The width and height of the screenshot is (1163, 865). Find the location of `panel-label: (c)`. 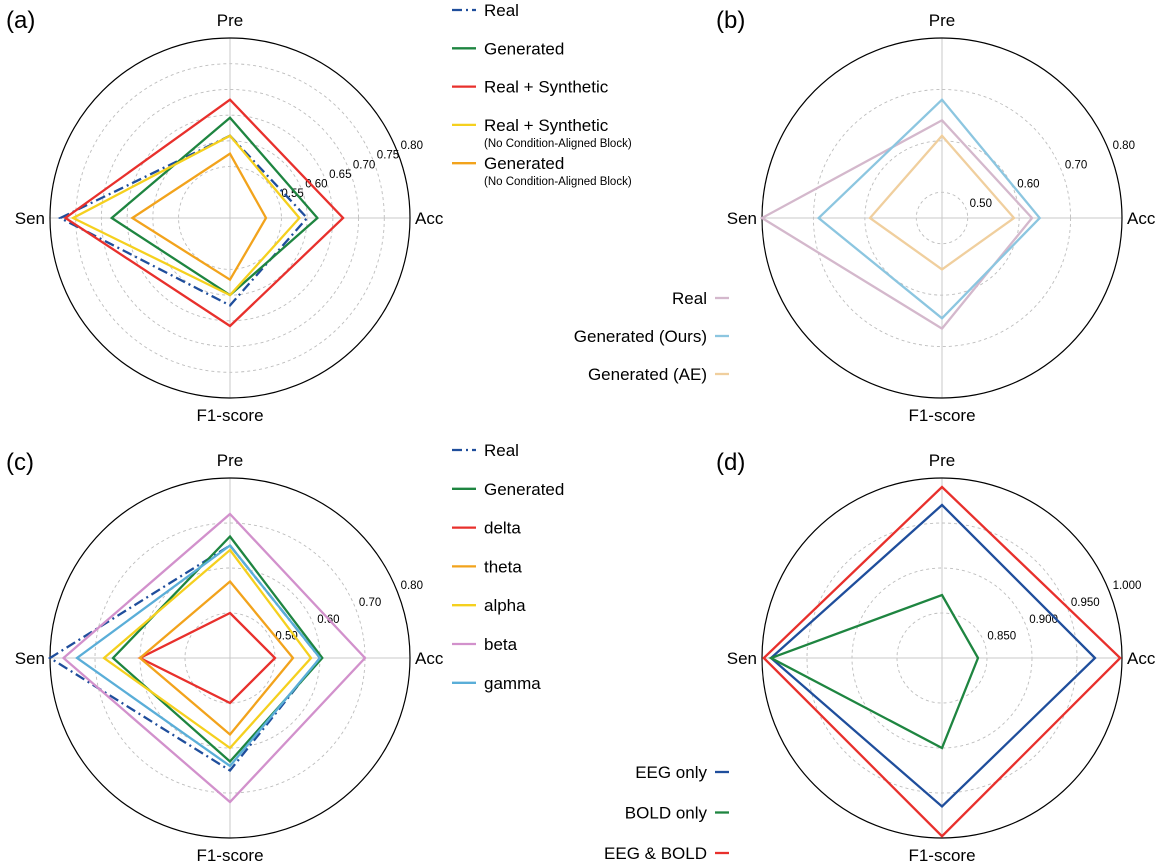

panel-label: (c) is located at coordinates (20, 462).